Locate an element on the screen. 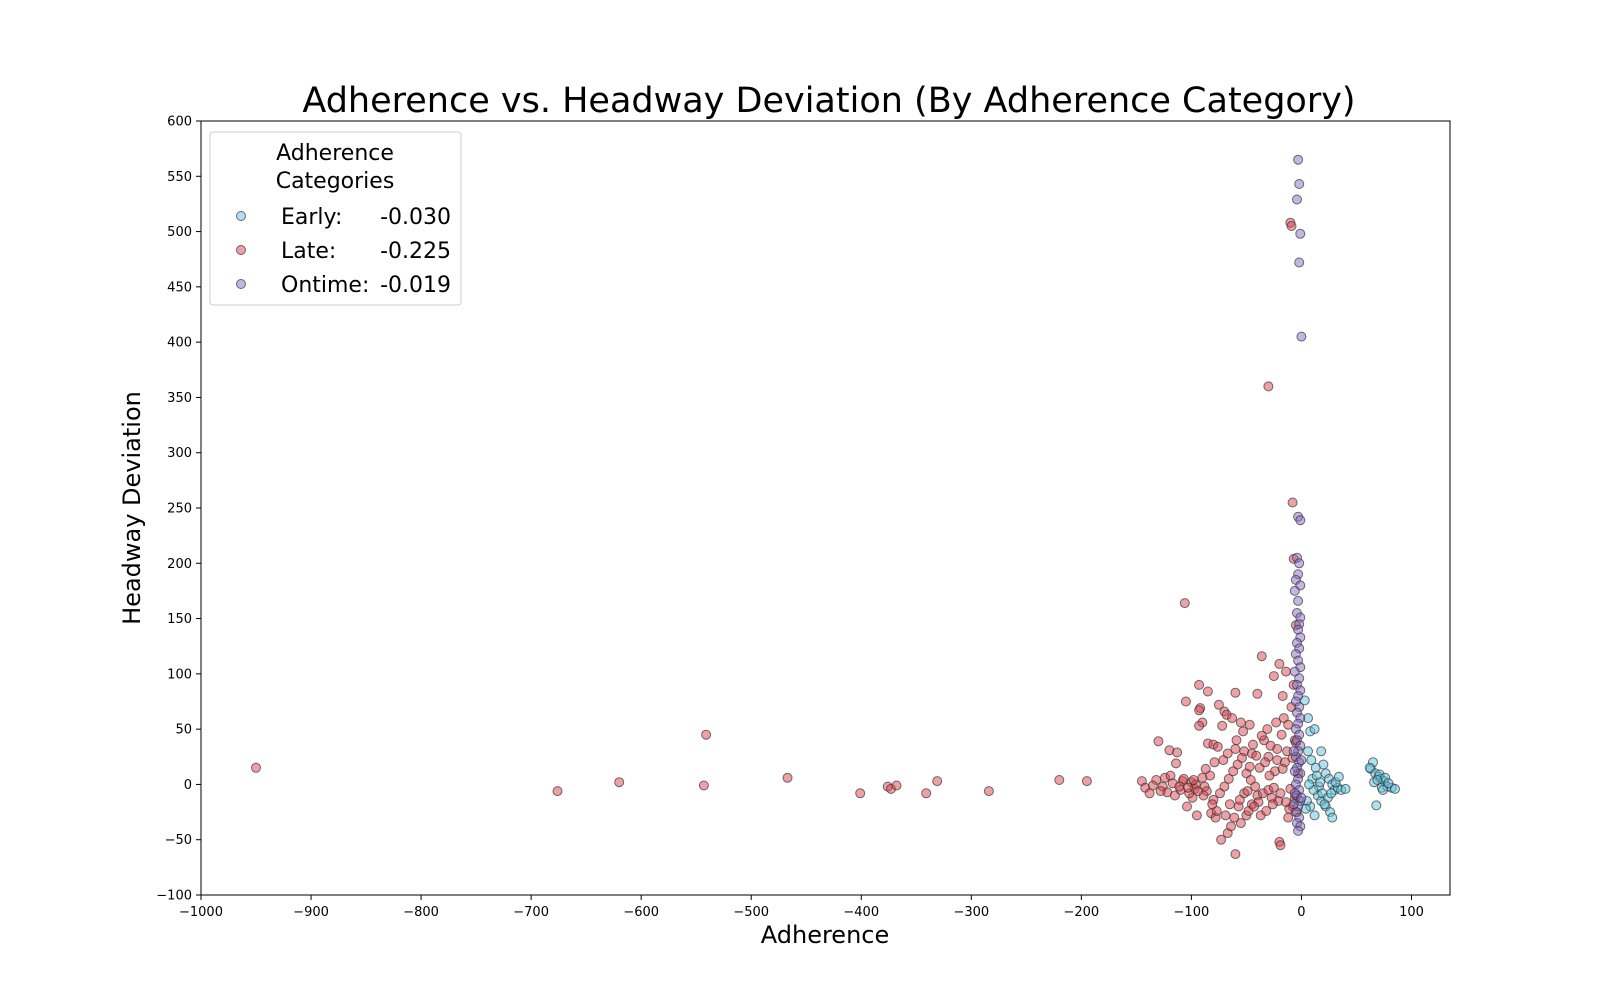 The width and height of the screenshot is (1600, 1000). y-tick-label: −100 is located at coordinates (174, 896).